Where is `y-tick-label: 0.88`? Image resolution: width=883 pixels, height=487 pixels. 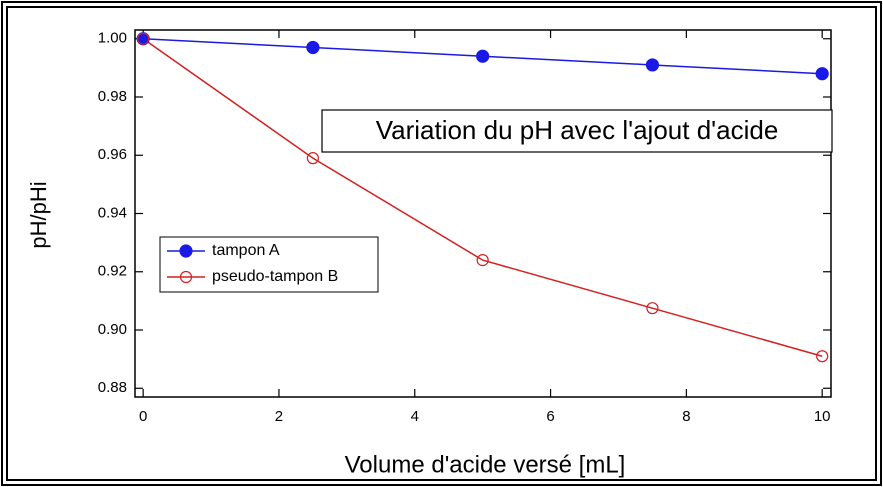 y-tick-label: 0.88 is located at coordinates (112, 387).